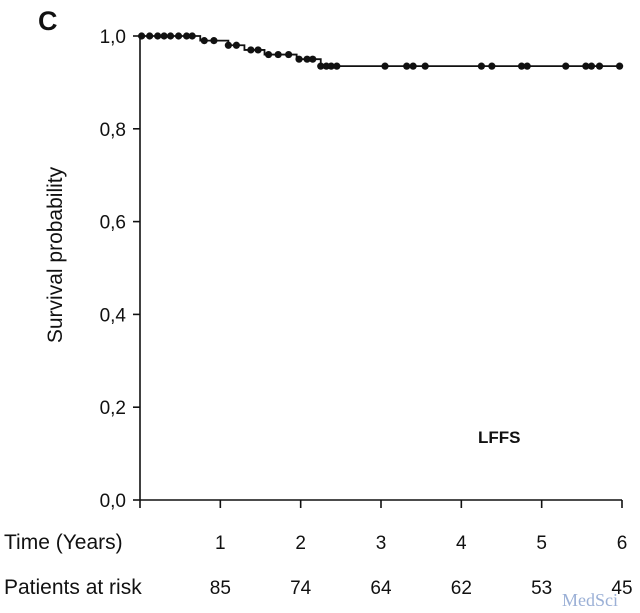  Describe the element at coordinates (421, 588) in the screenshot. I see `risk-table: 85 74 64 62 53 45` at that location.